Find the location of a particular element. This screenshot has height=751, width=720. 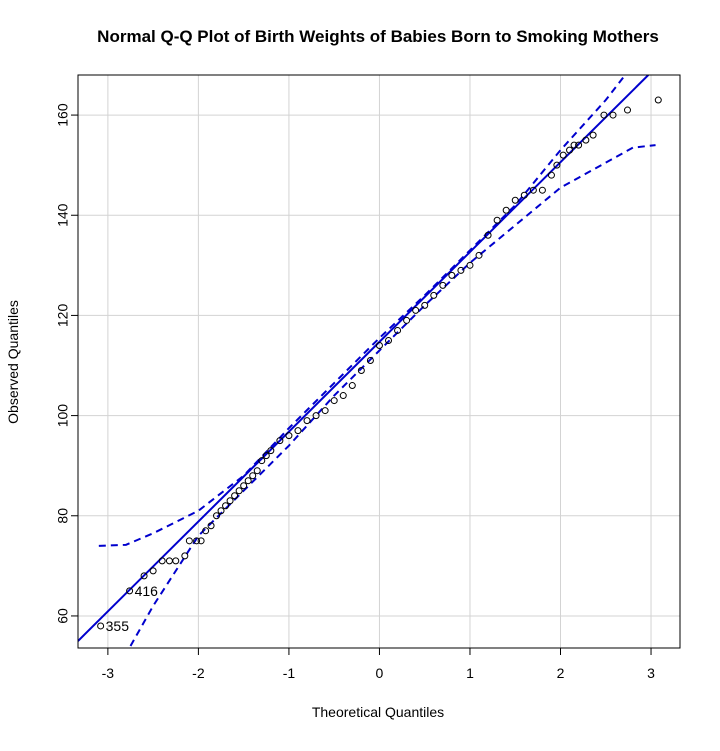

y-tick-label: 60 is located at coordinates (63, 616).